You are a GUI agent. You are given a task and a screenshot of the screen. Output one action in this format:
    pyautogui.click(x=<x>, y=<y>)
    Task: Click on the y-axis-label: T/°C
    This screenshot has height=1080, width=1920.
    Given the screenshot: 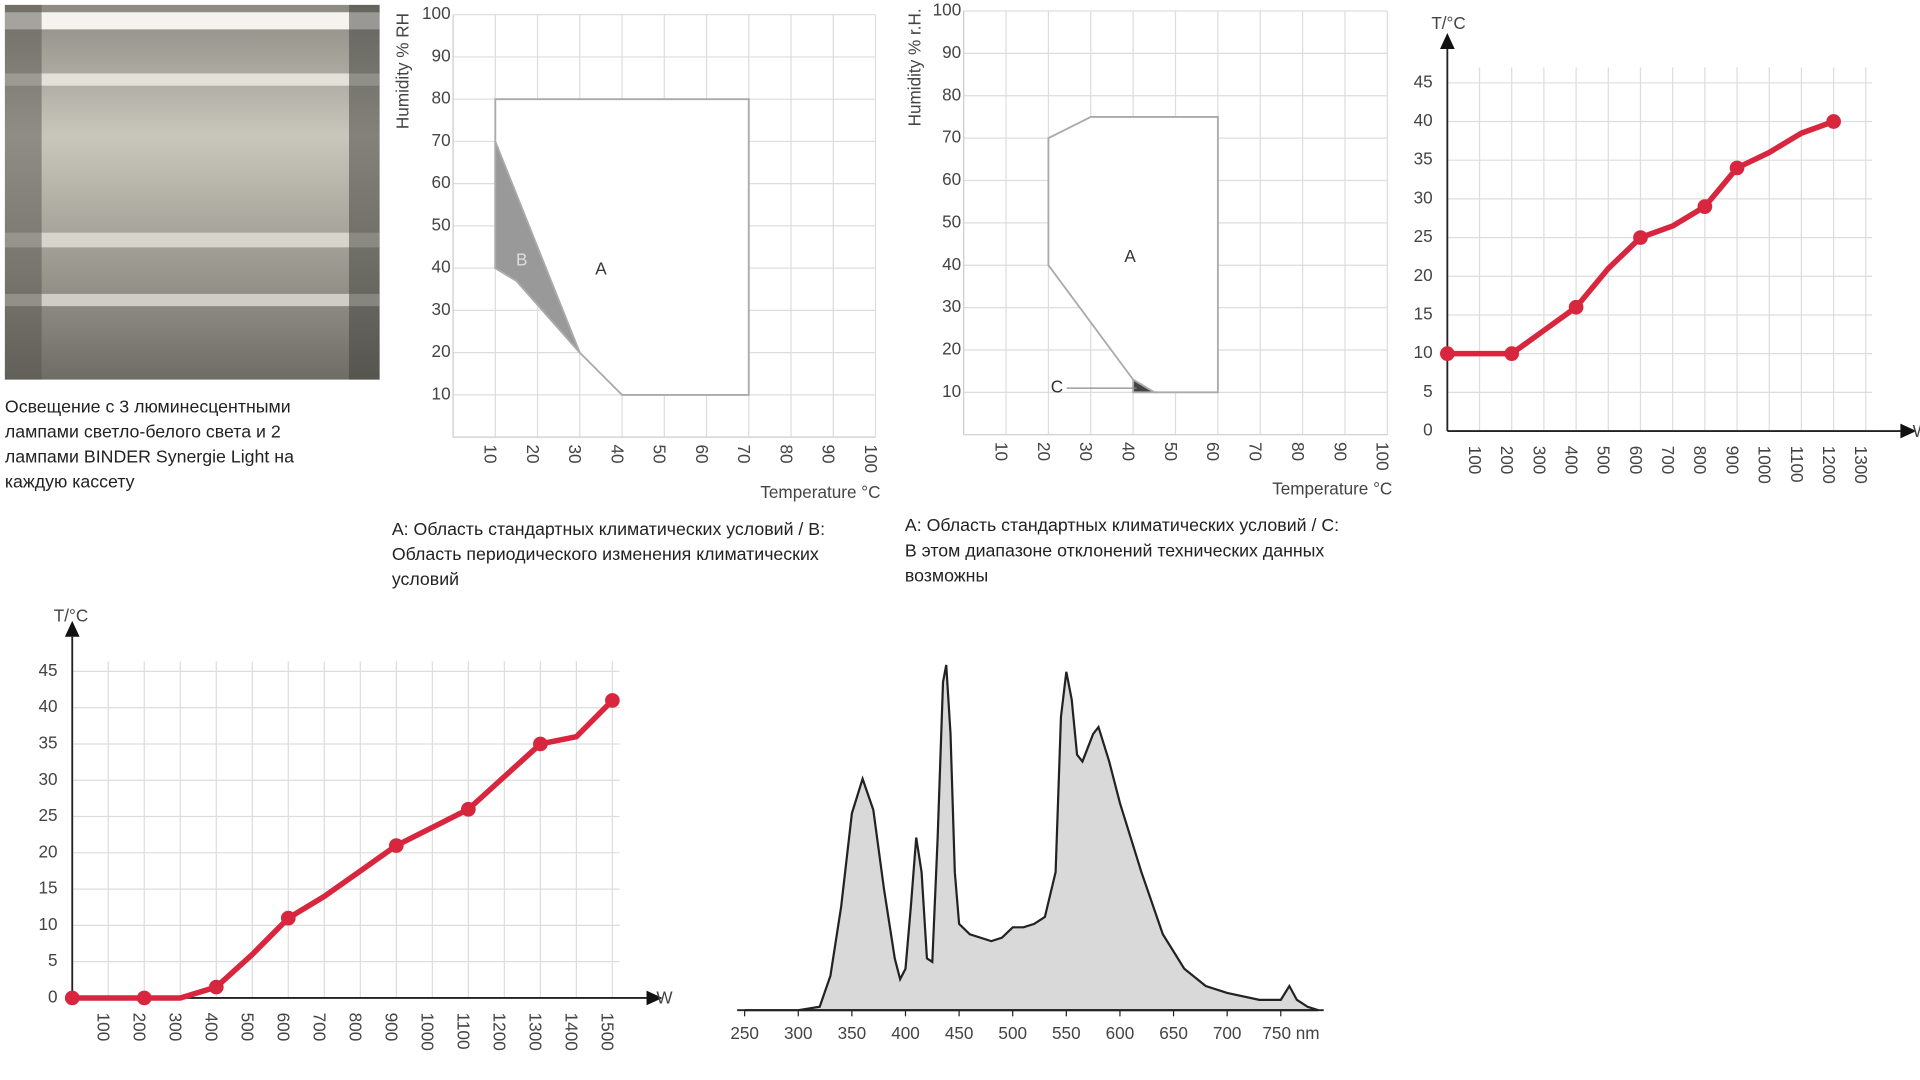 What is the action you would take?
    pyautogui.click(x=1448, y=23)
    